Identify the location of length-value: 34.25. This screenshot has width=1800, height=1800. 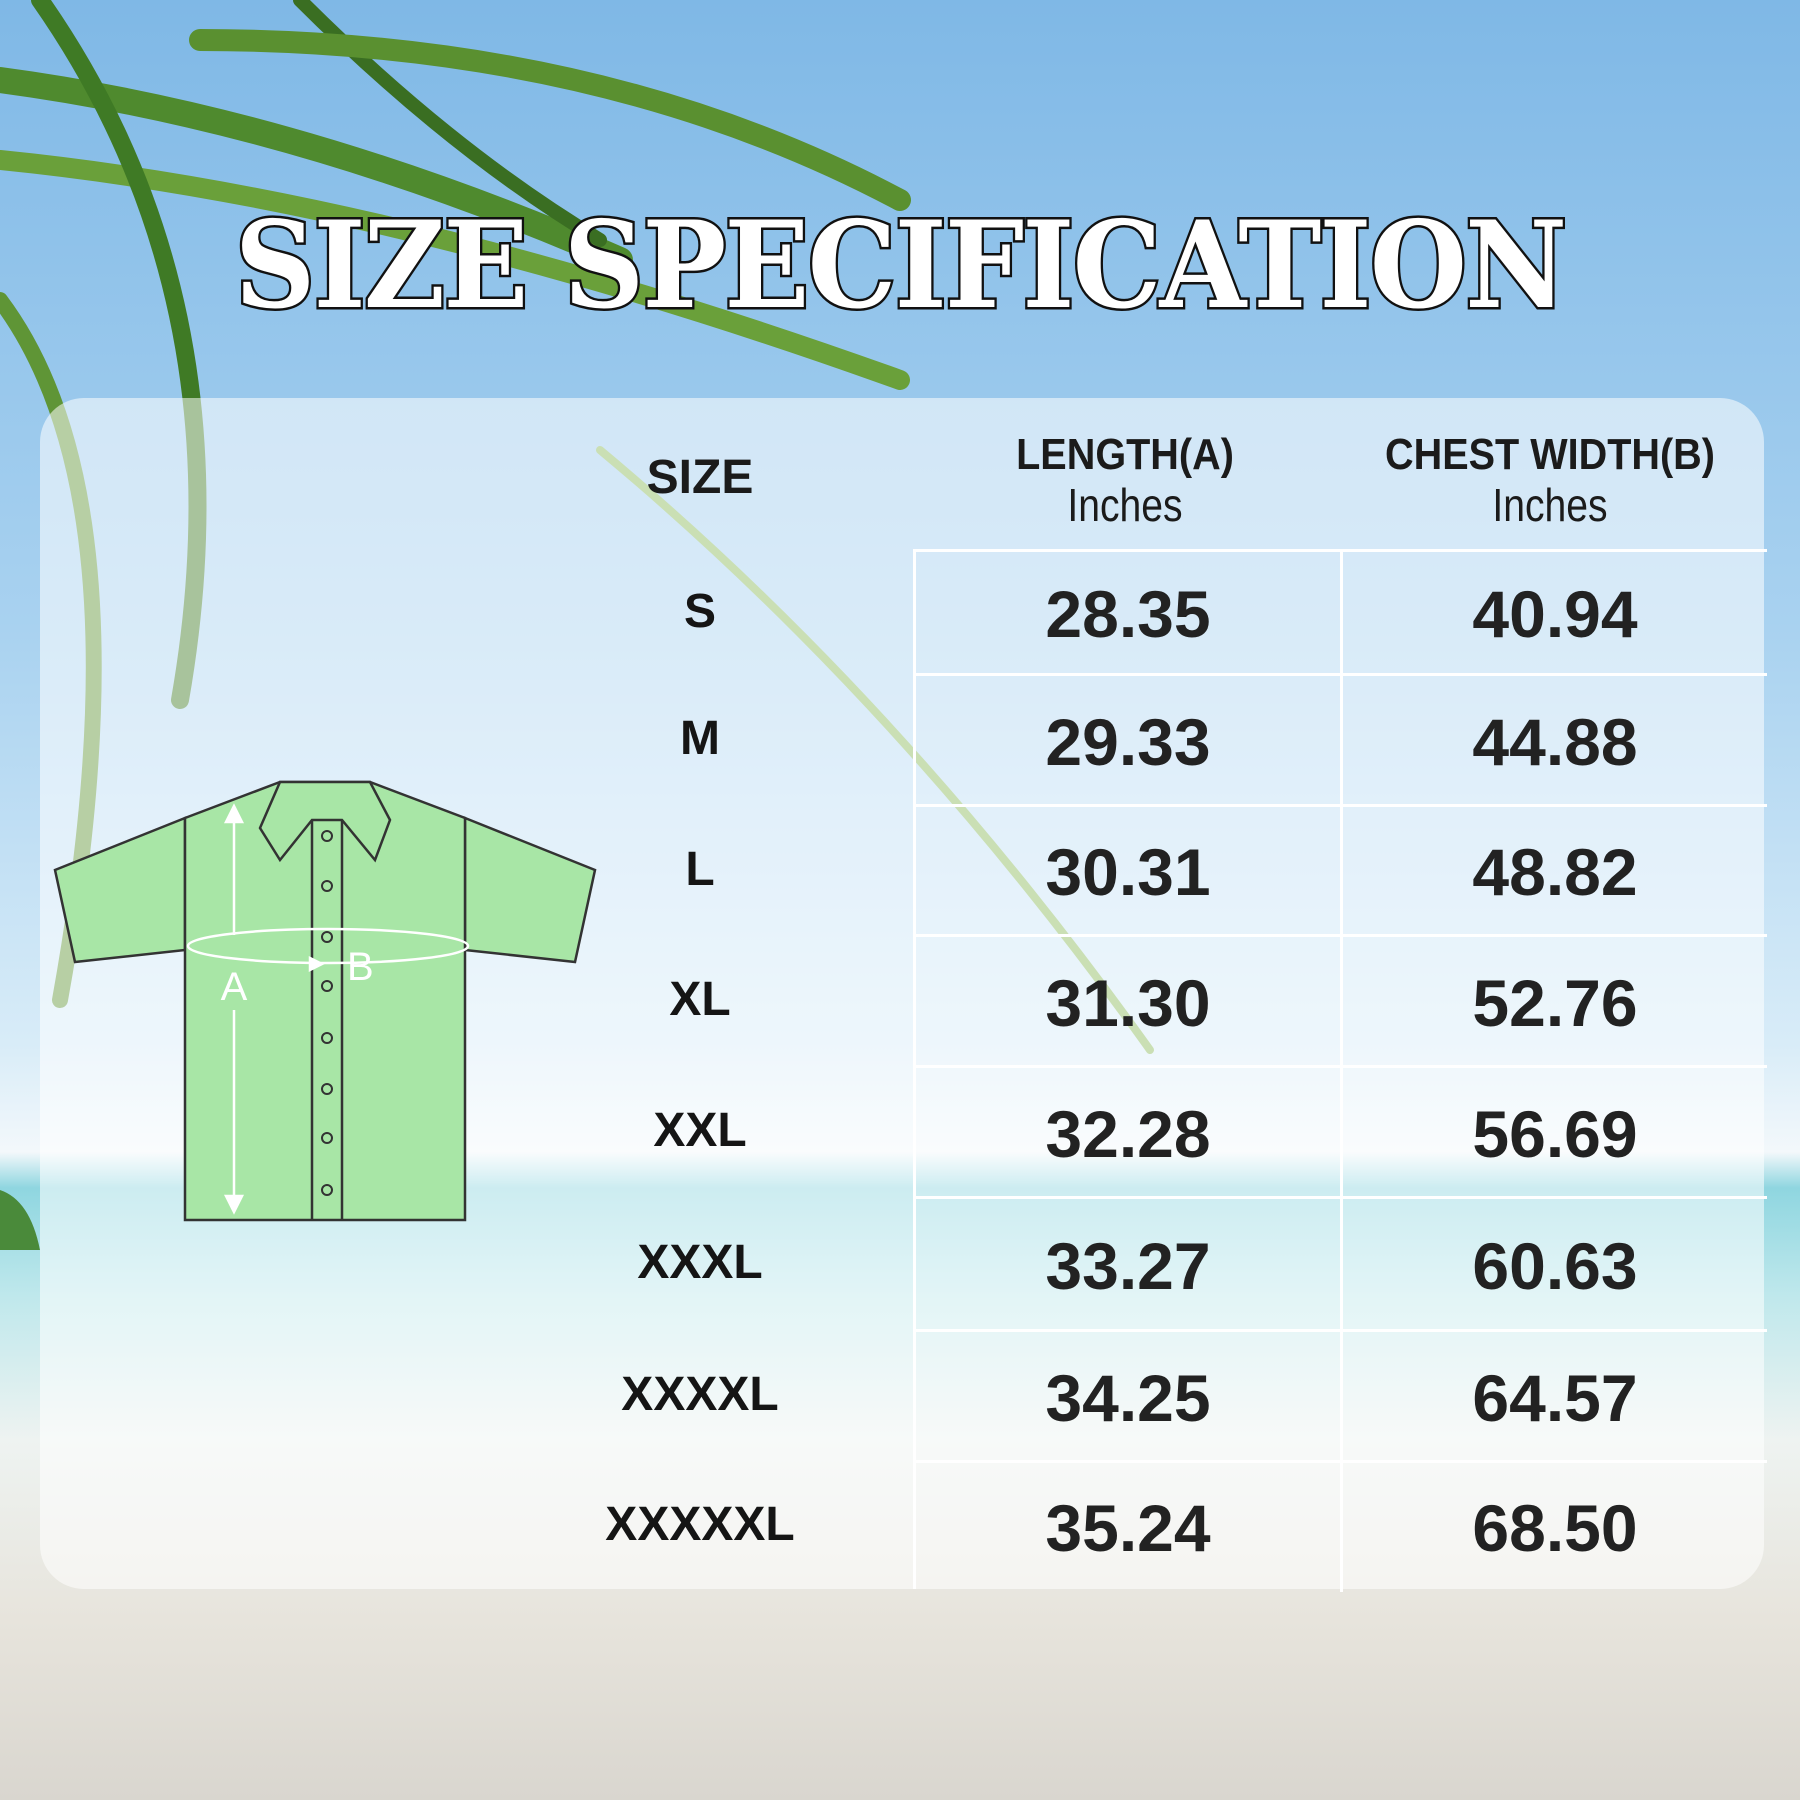
(1129, 1397).